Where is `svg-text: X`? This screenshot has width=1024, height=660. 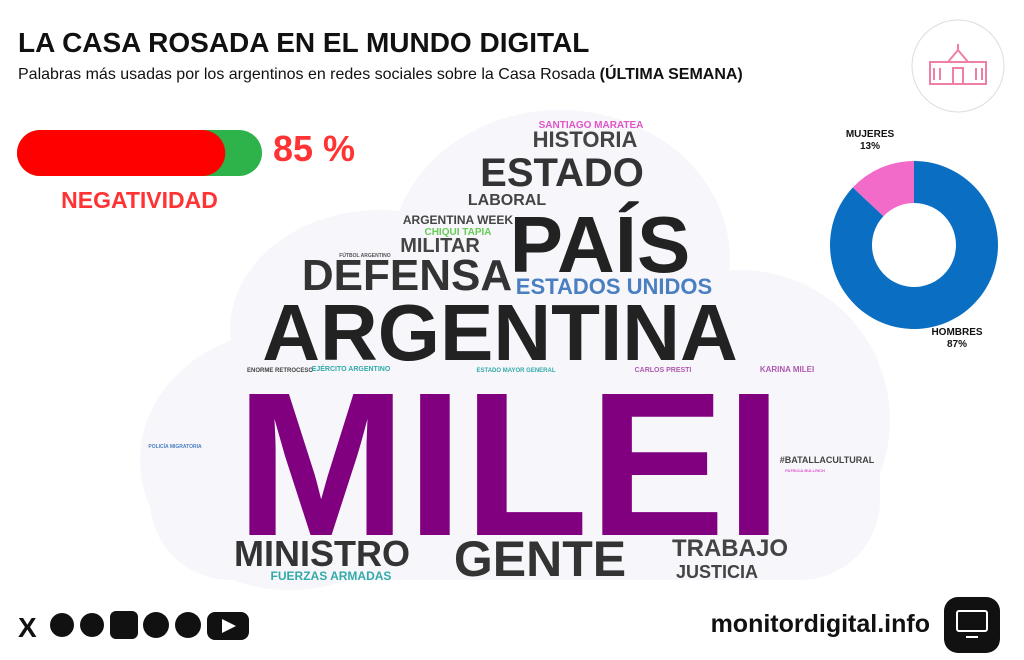
svg-text: X is located at coordinates (27, 627).